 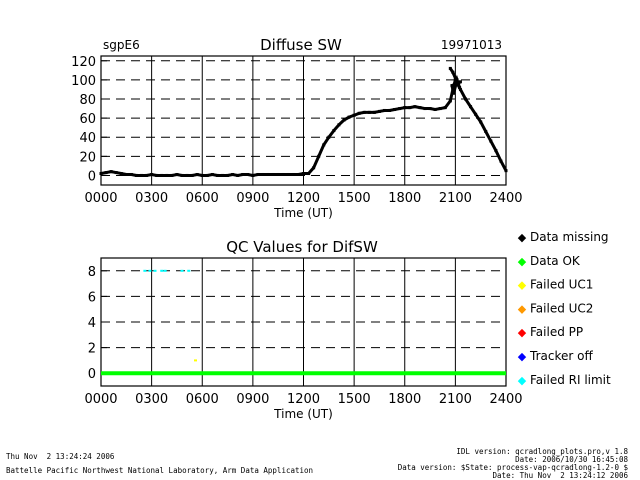 What do you see at coordinates (302, 247) in the screenshot?
I see `bottom-chart-title: QC Values for DifSW` at bounding box center [302, 247].